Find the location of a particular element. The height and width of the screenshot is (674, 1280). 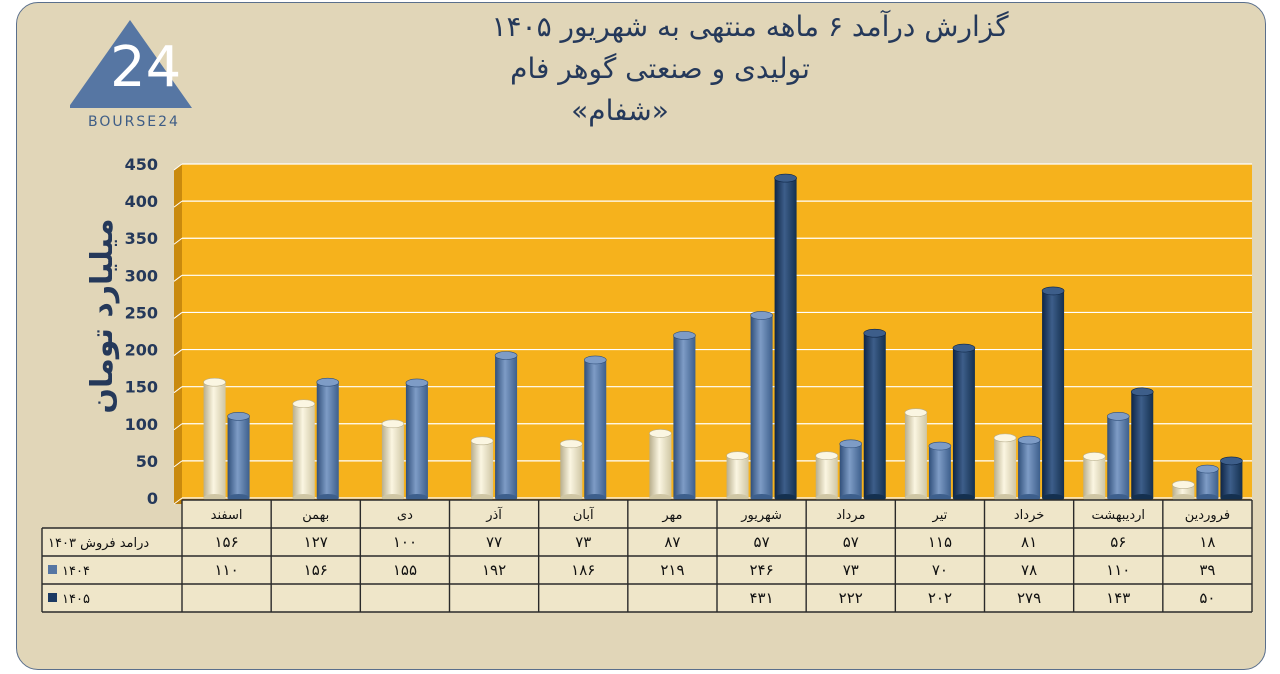

category-label: اردیبهشت is located at coordinates (1118, 515).